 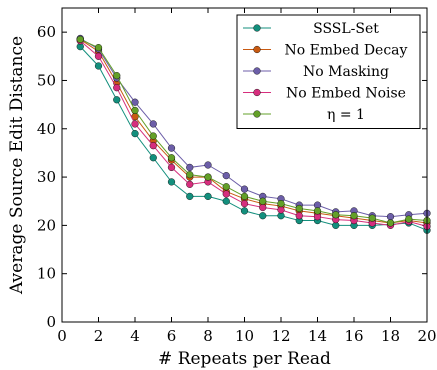 I want to click on legend-label: No Embed Noise, so click(x=346, y=94).